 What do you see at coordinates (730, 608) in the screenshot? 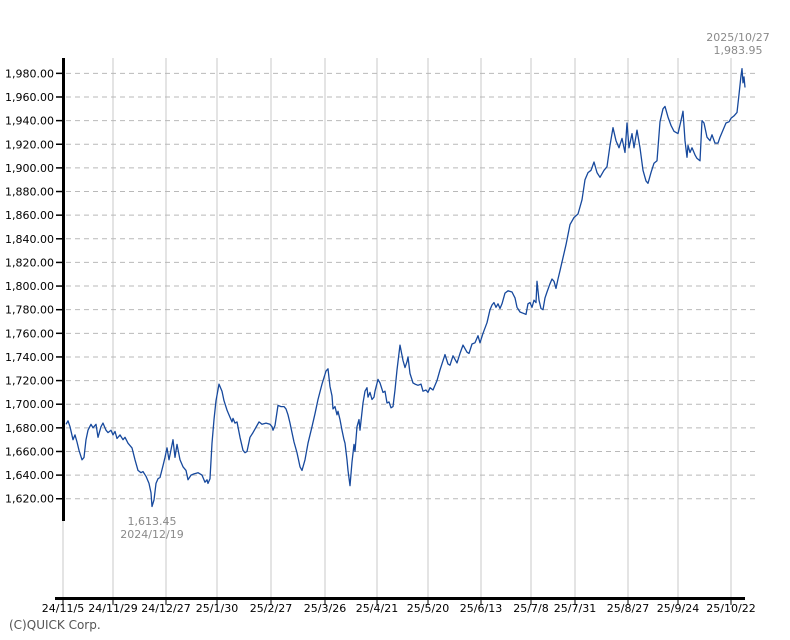
I see `x-axis-tick-label: 25/10/22` at bounding box center [730, 608].